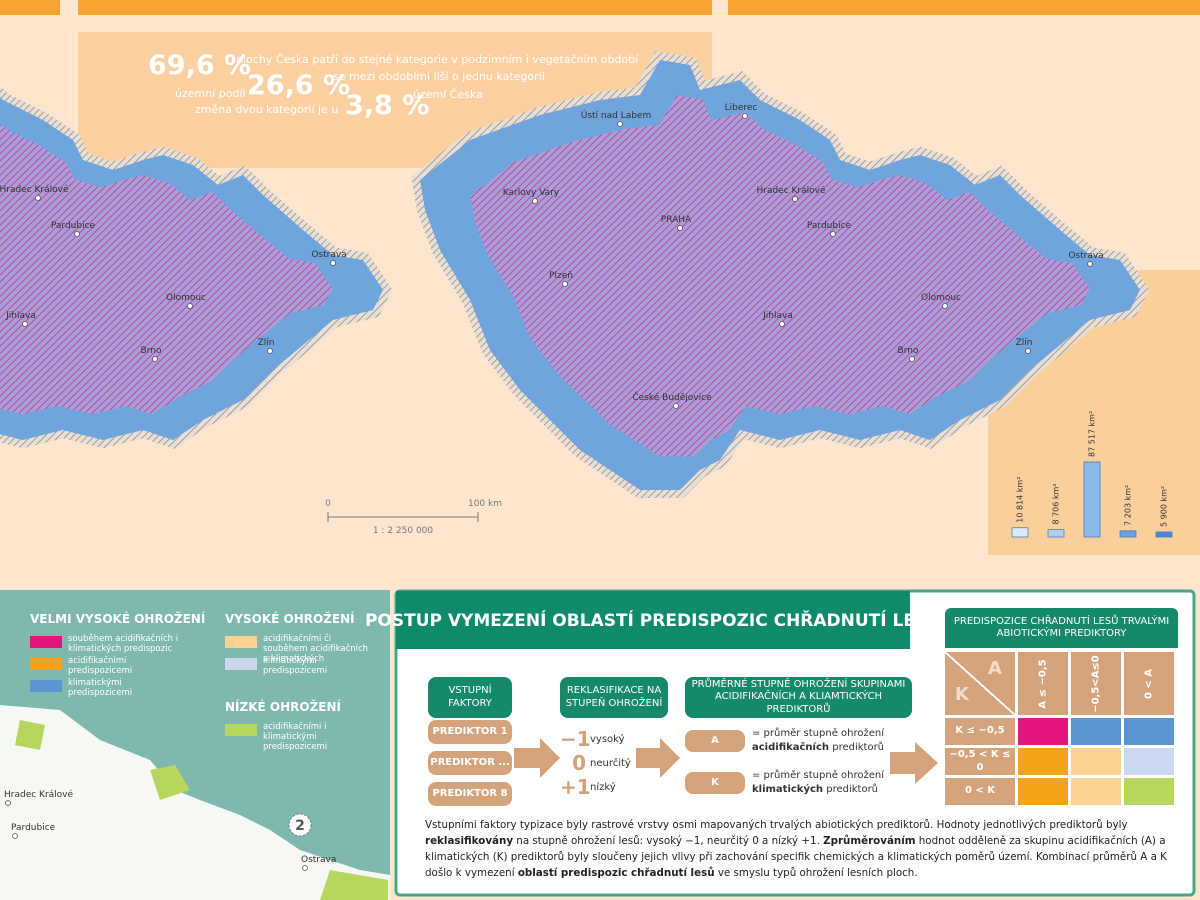  What do you see at coordinates (962, 694) in the screenshot?
I see `corner-k: K` at bounding box center [962, 694].